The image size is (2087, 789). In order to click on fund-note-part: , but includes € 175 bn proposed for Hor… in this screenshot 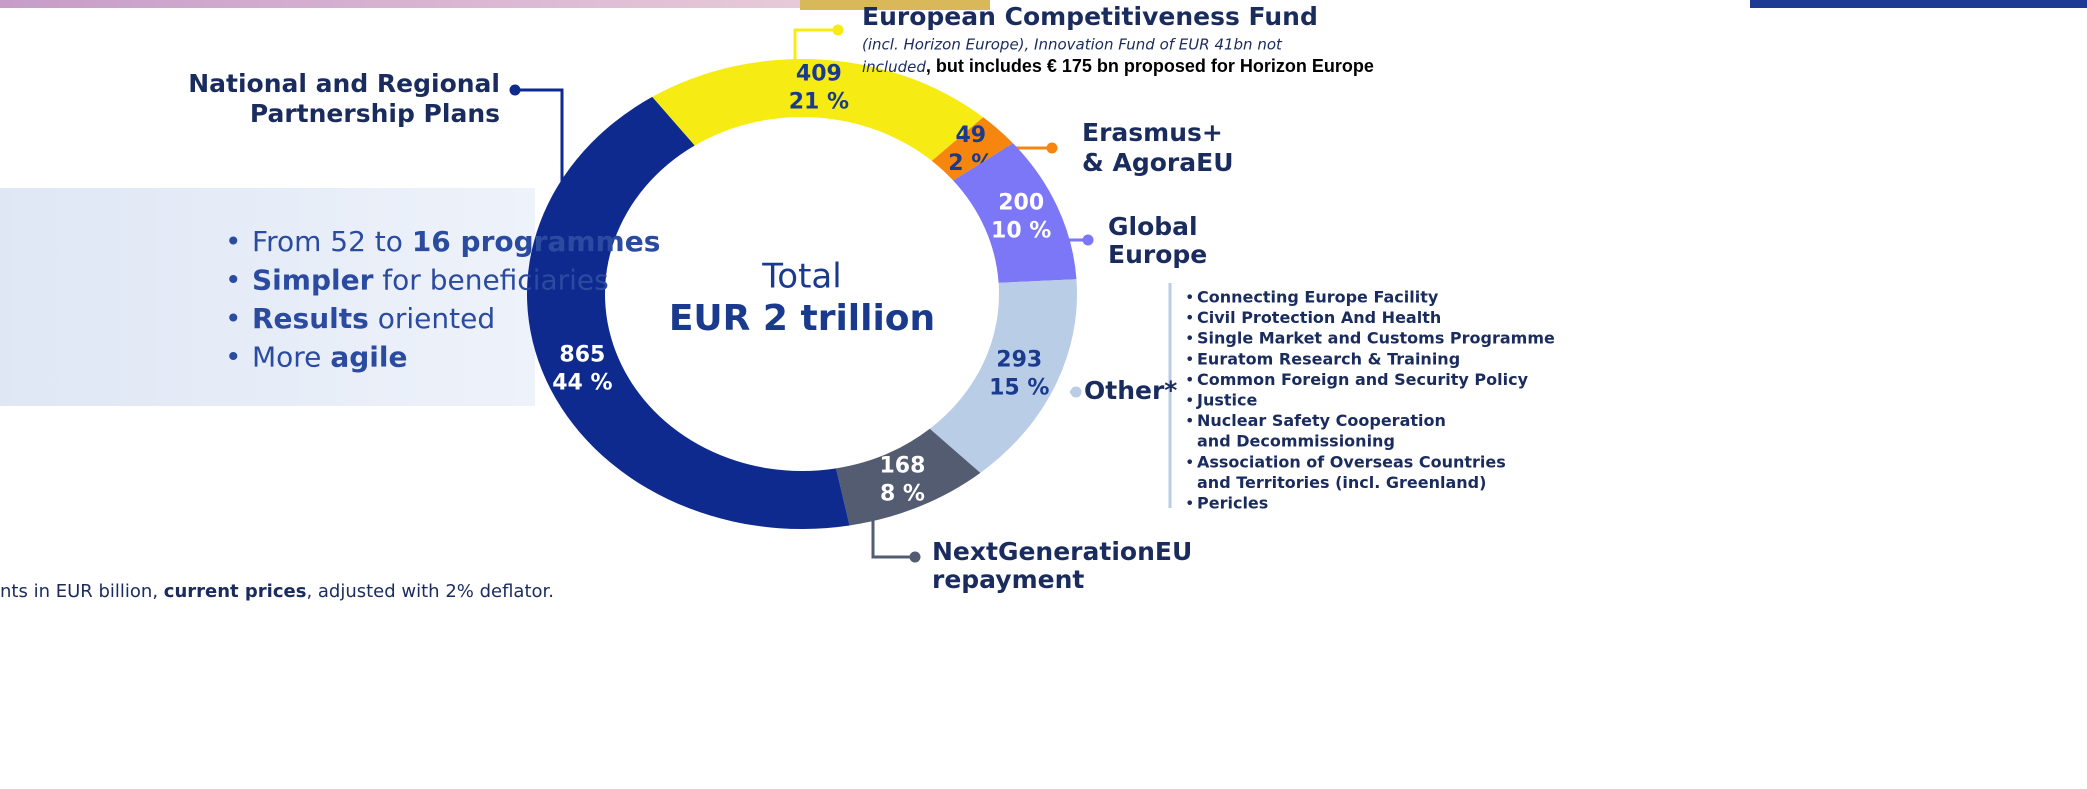, I will do `click(1150, 66)`.